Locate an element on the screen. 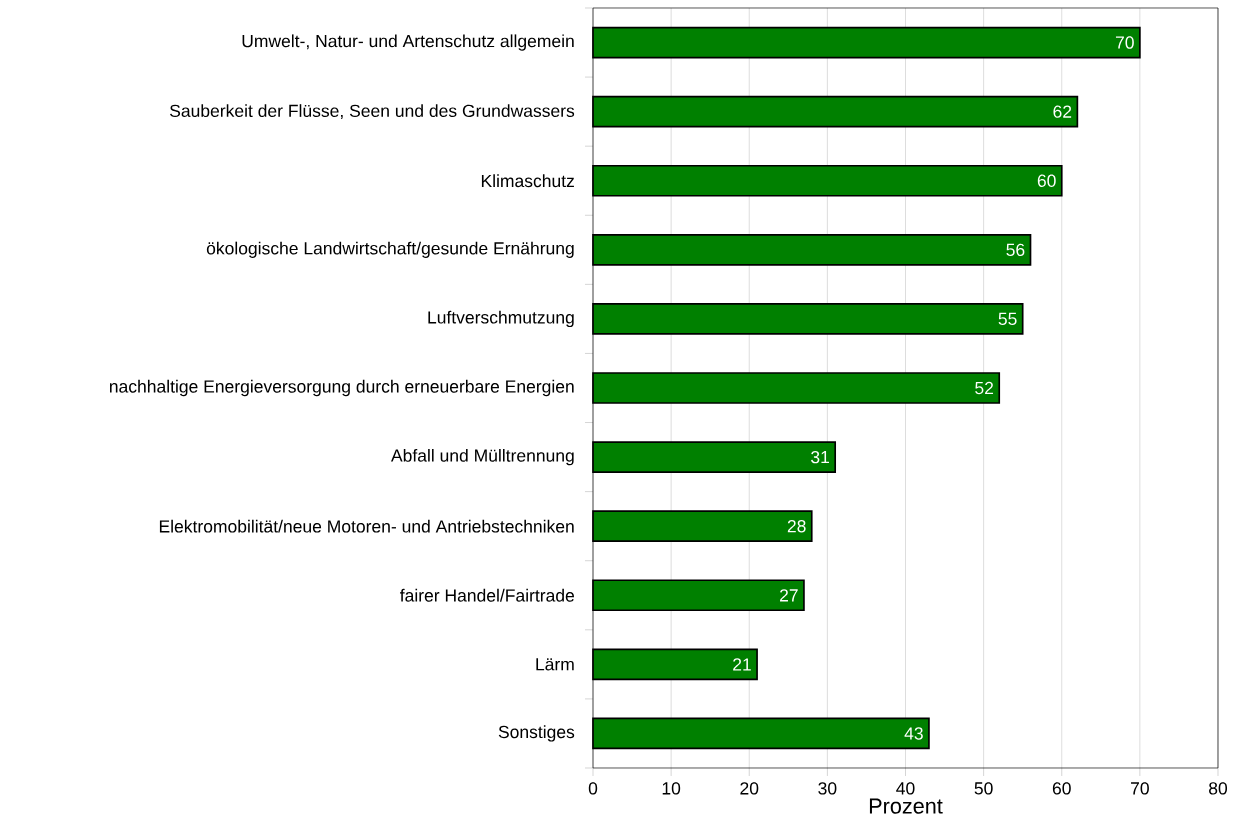 This screenshot has height=834, width=1240. data-label: 55 is located at coordinates (1007, 319).